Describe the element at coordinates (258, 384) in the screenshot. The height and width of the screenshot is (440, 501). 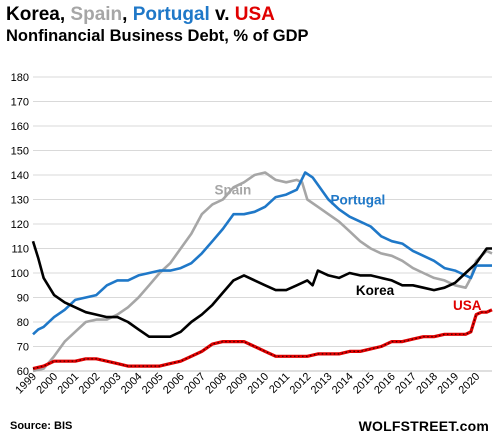
I see `x-tick-label: 2010` at that location.